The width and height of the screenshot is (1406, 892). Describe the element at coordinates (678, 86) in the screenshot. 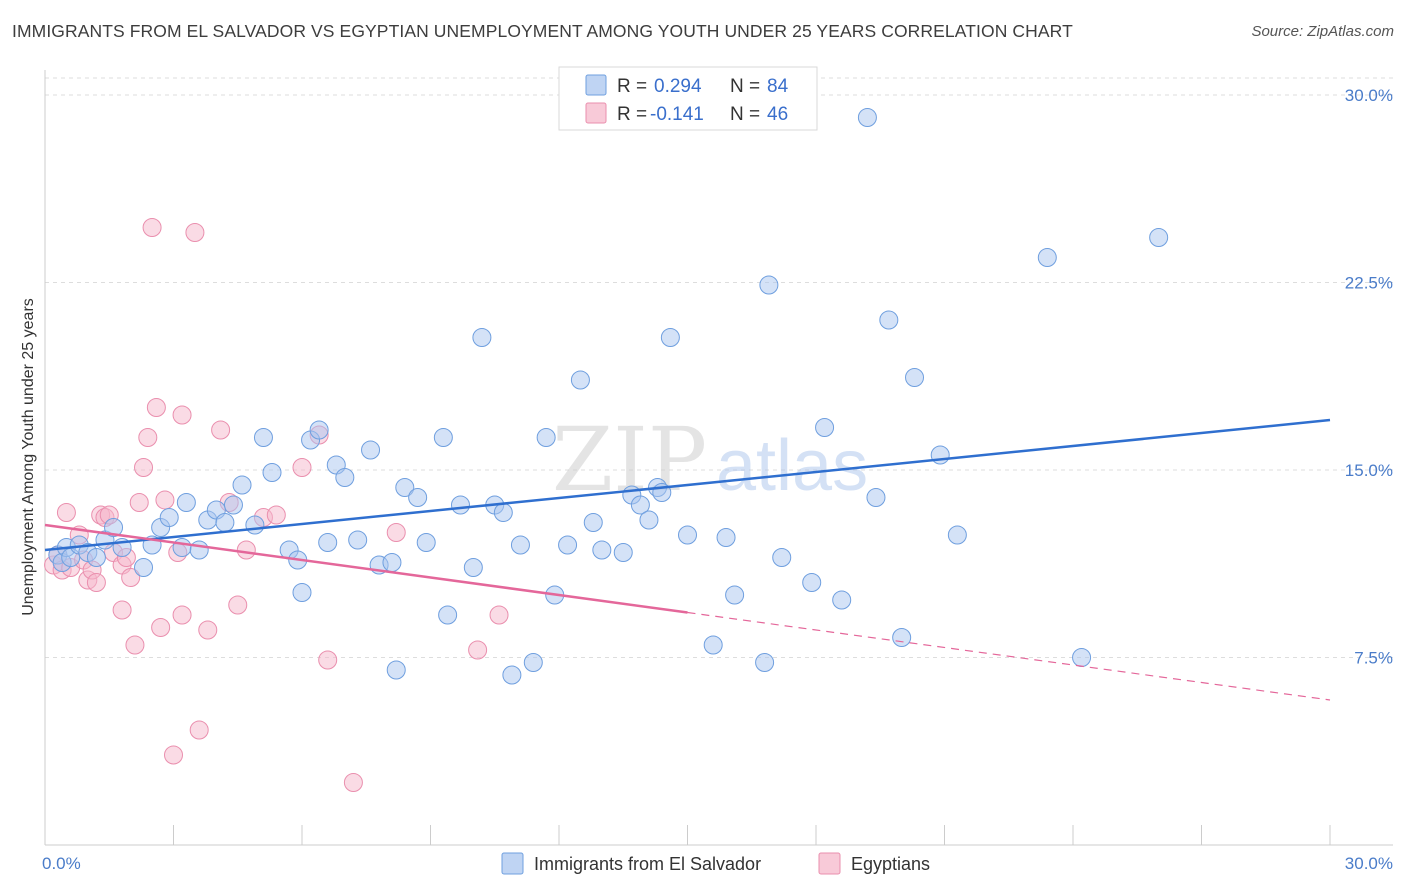

I see `legend-r-value-blue: 0.294` at that location.